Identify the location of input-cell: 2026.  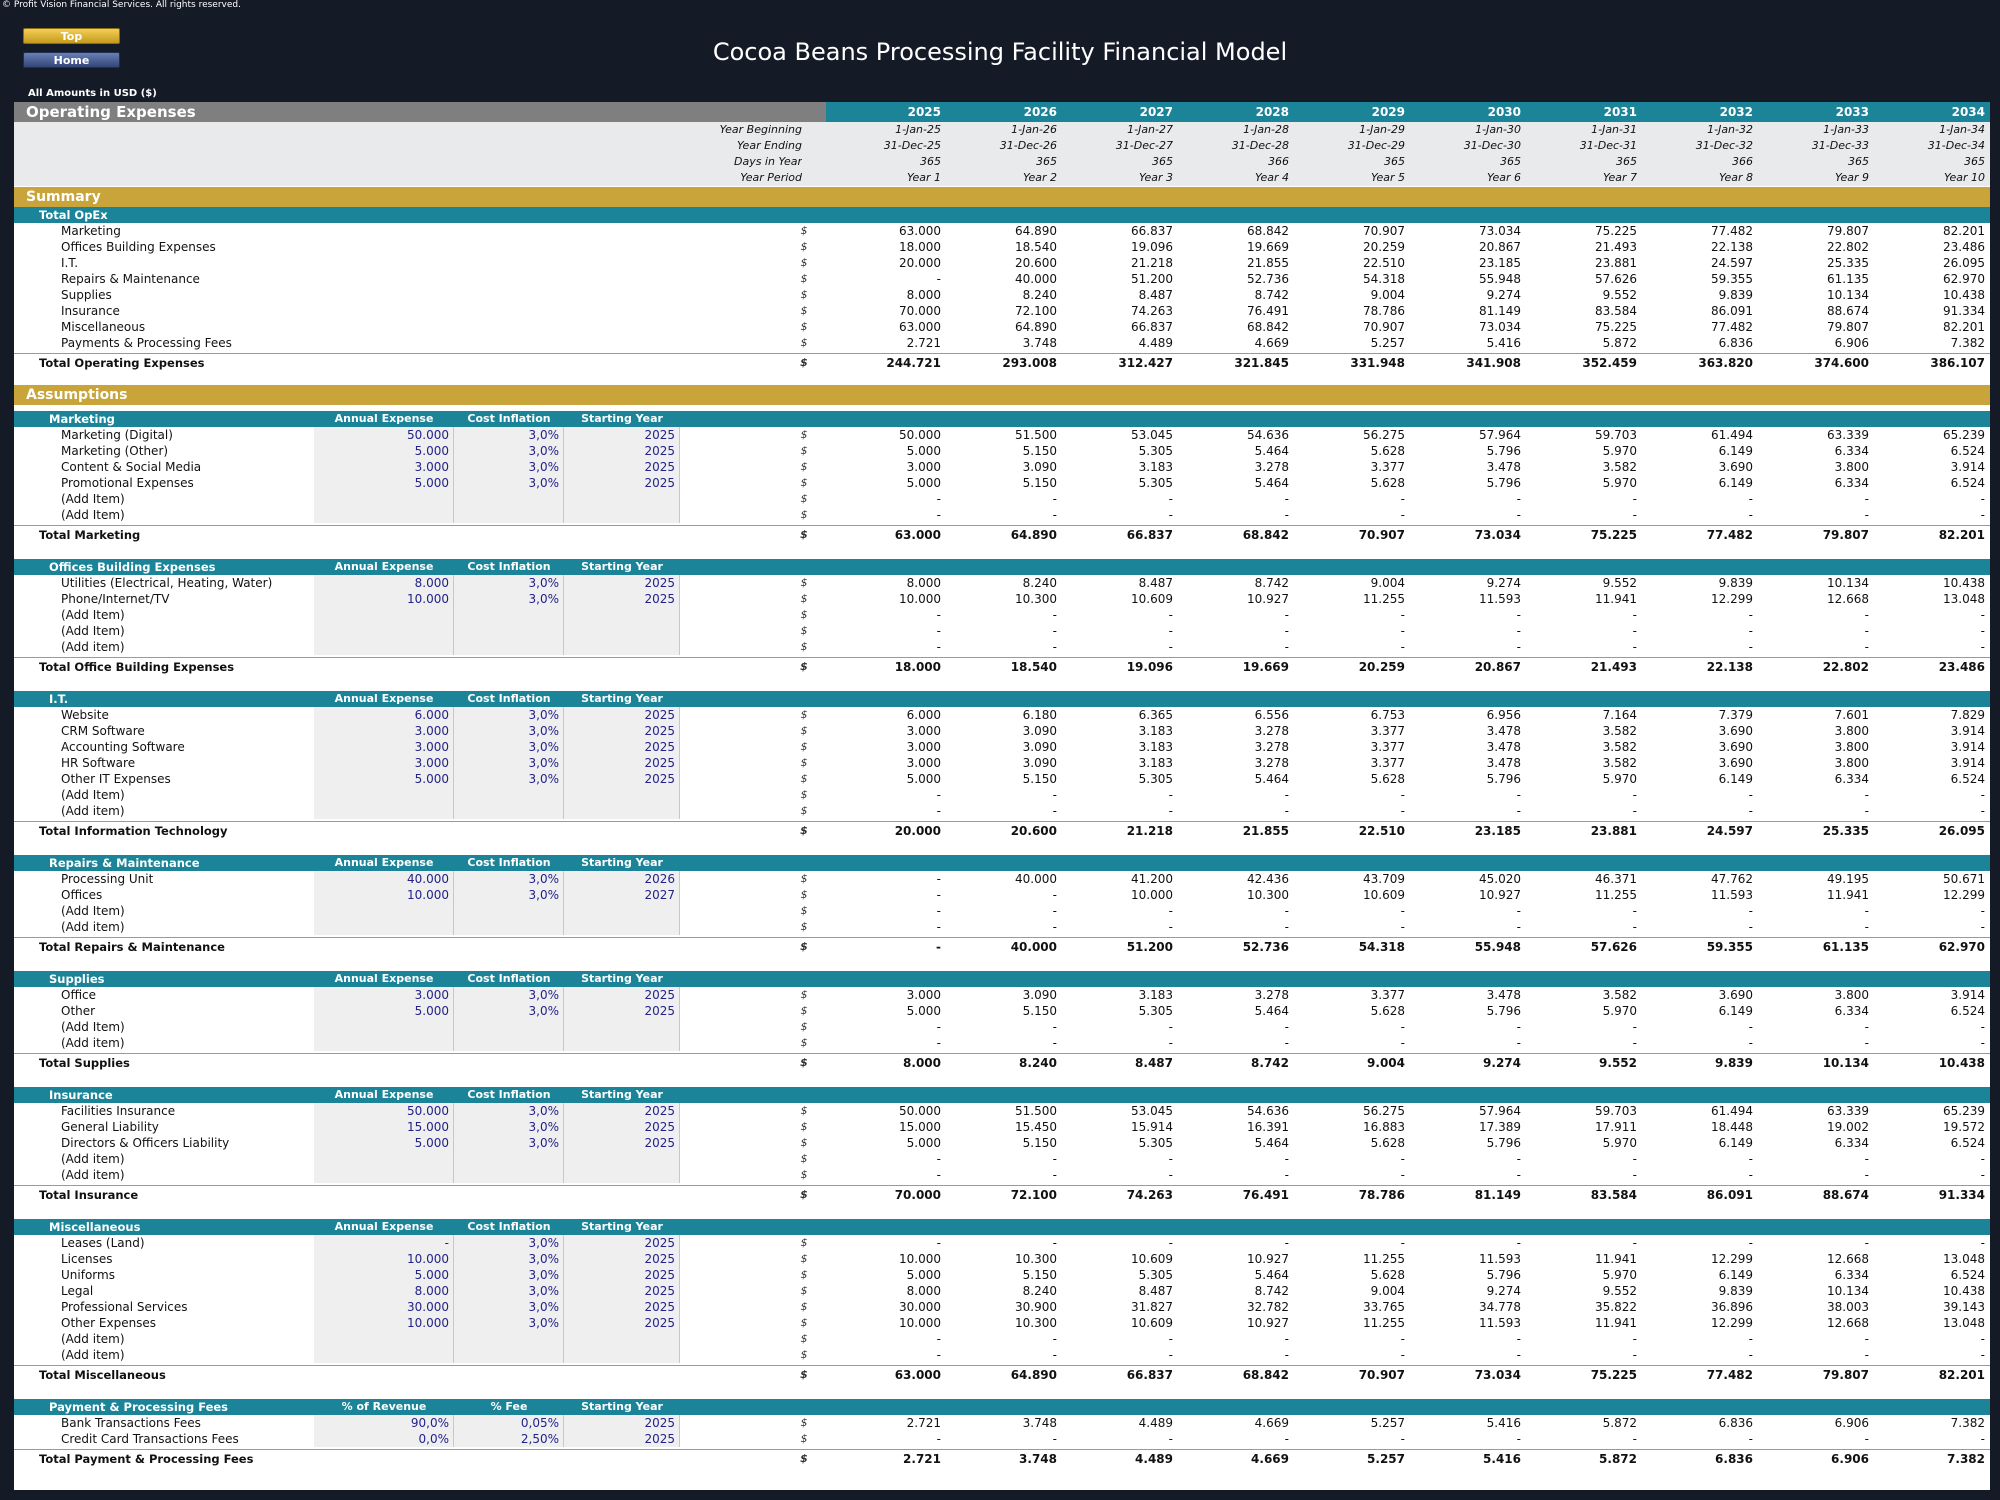
(622, 879).